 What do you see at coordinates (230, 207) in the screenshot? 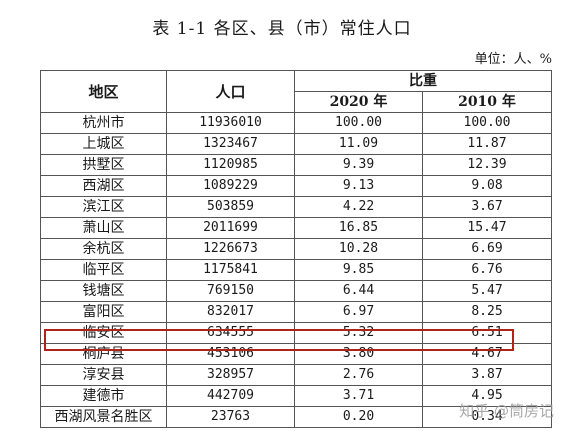
I see `cell-population: 503859` at bounding box center [230, 207].